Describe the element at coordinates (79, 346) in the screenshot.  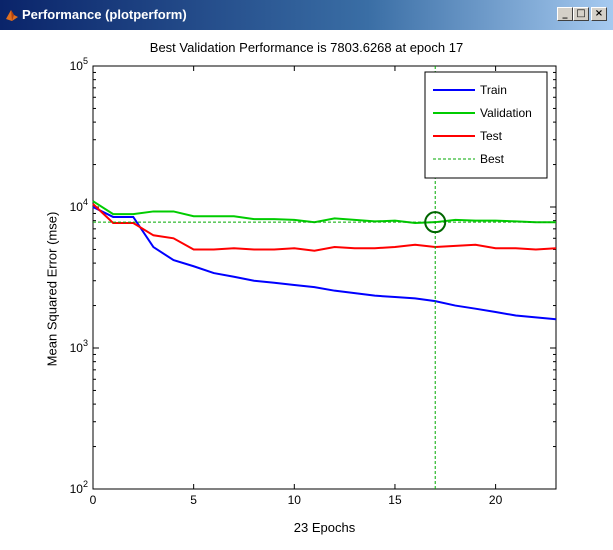
I see `y-tick-label: 10³` at that location.